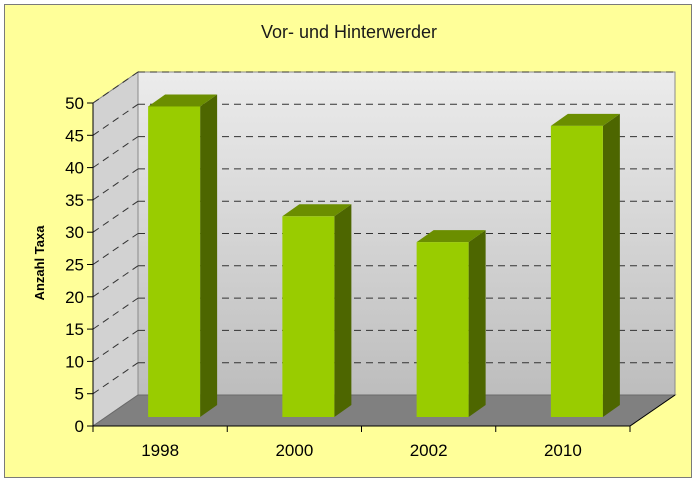 Image resolution: width=698 pixels, height=484 pixels. I want to click on bar-2000, so click(317, 310).